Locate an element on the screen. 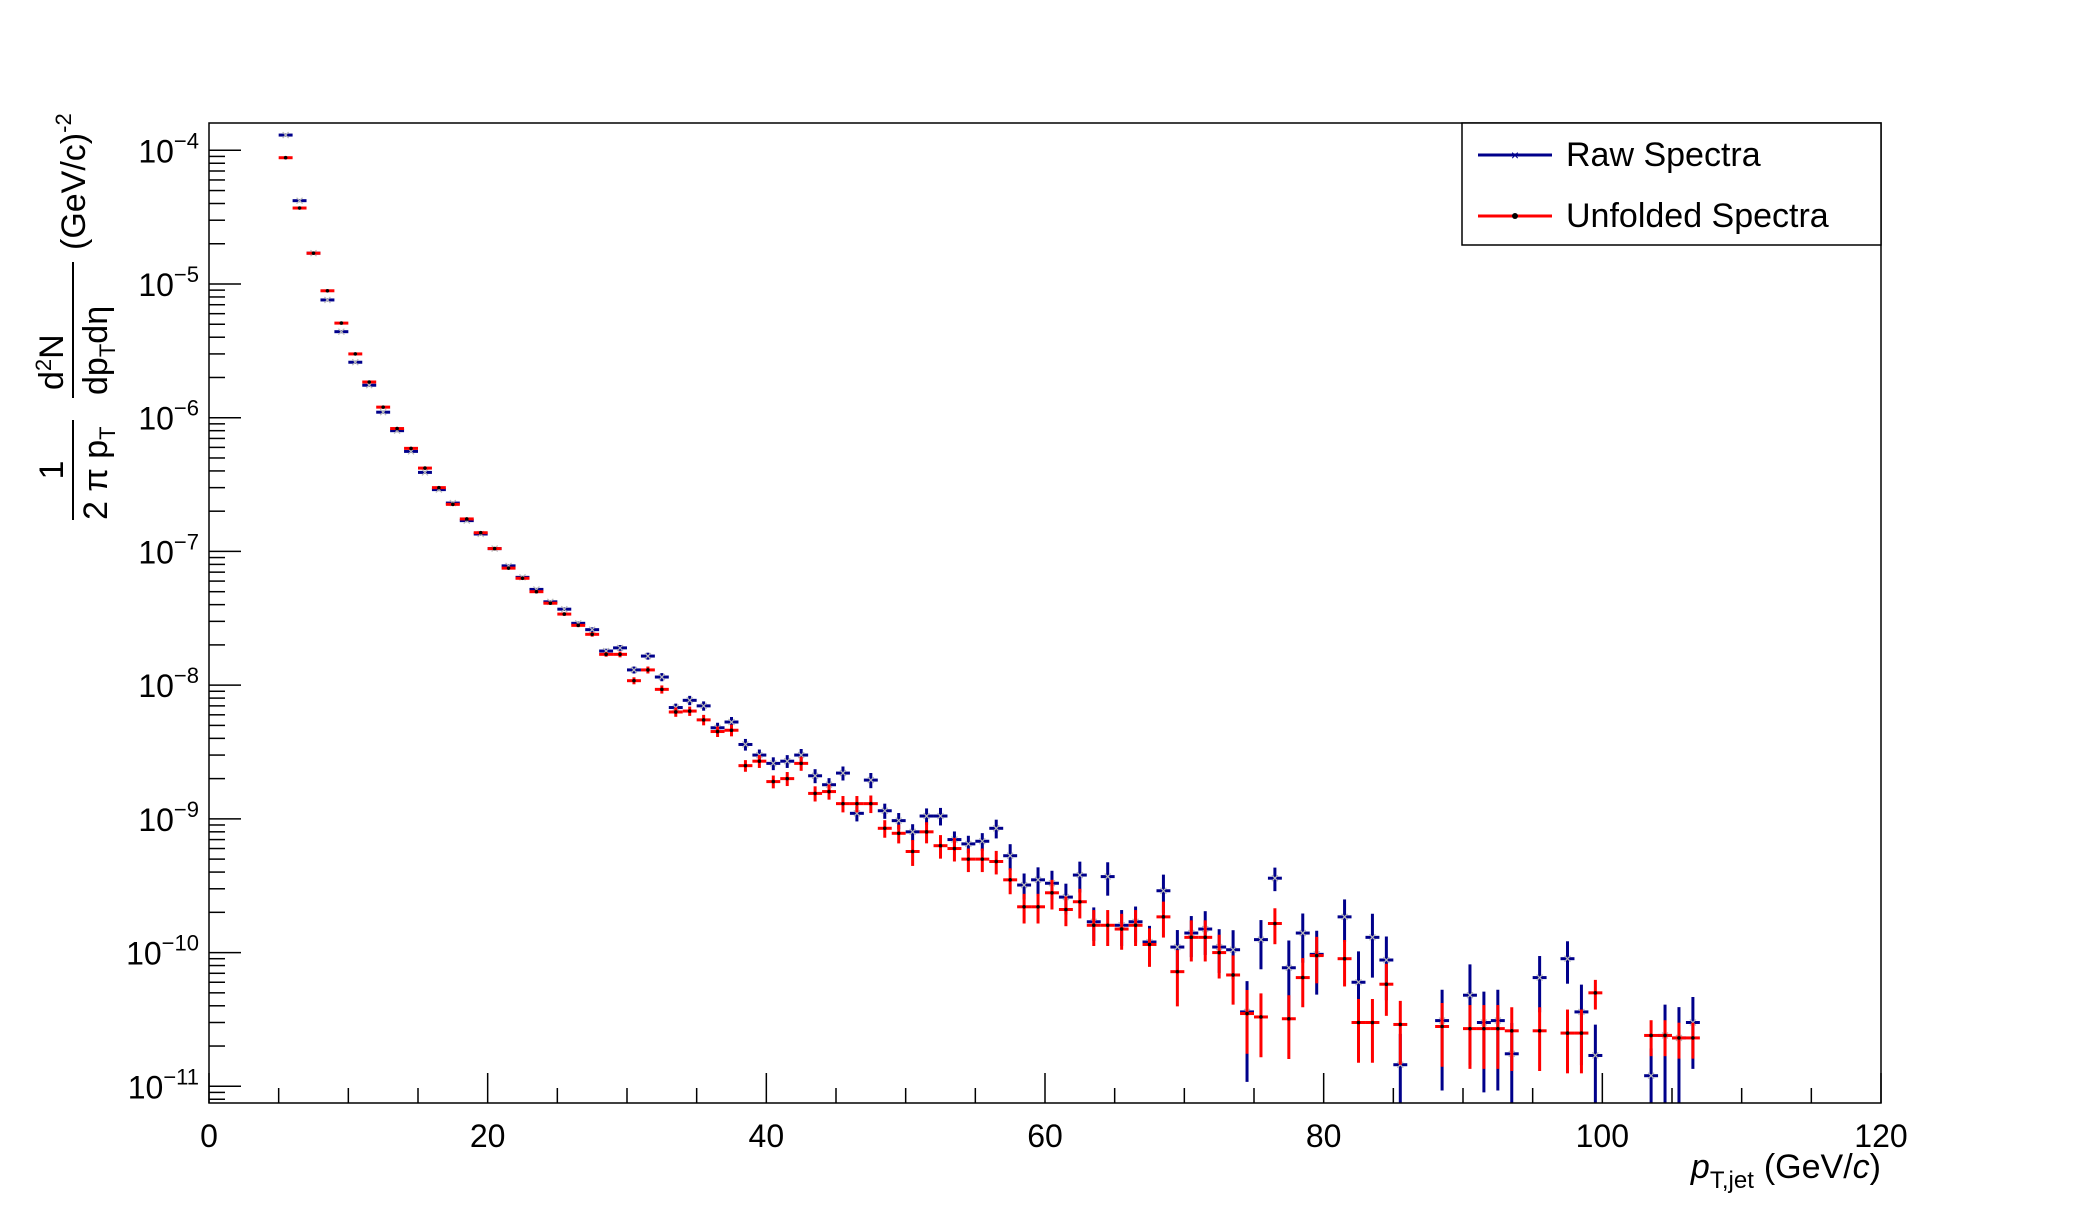 The image size is (2080, 1220). y-tick-label: 10⁻⁹ is located at coordinates (168, 817).